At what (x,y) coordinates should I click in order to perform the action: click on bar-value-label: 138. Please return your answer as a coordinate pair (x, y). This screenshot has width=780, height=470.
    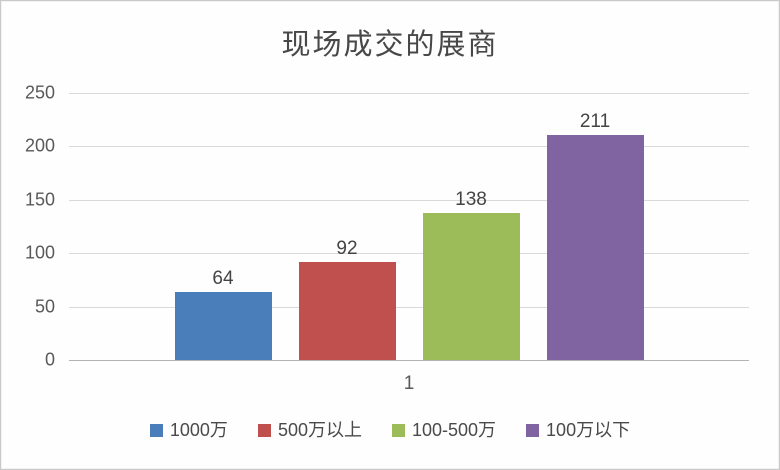
    Looking at the image, I should click on (471, 199).